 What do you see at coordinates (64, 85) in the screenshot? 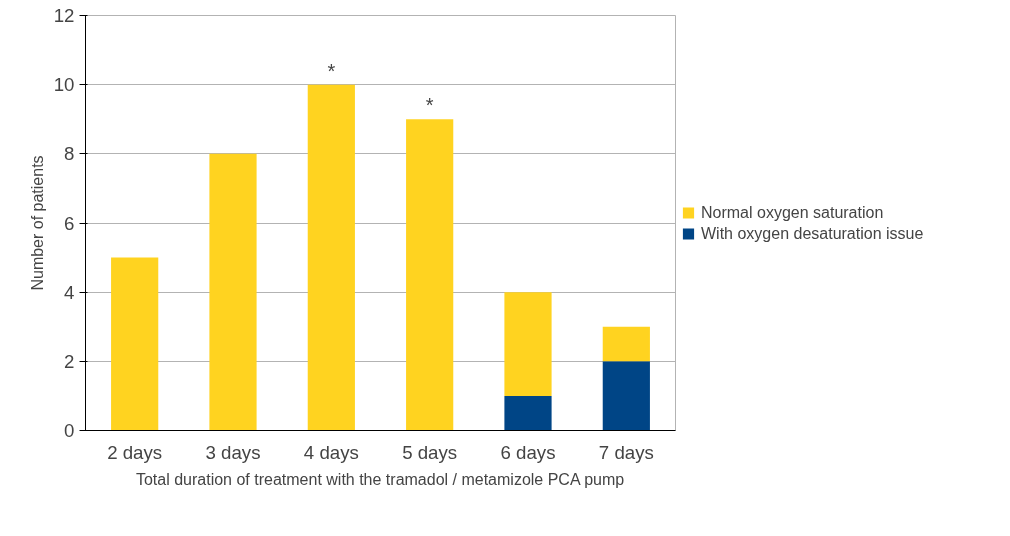
I see `y-tick-label: 10` at bounding box center [64, 85].